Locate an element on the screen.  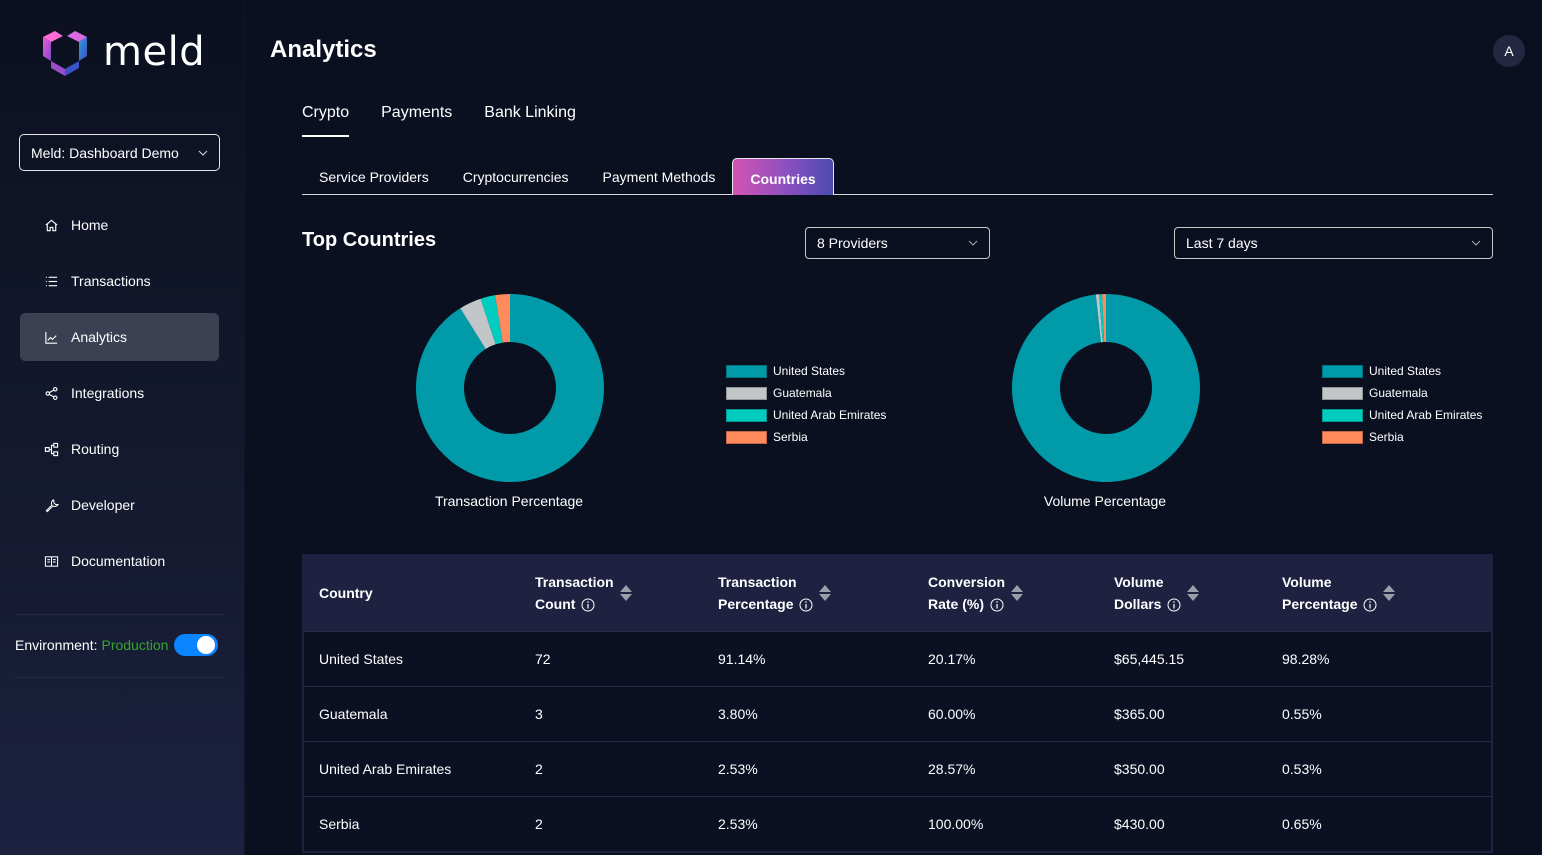
sidebar-item-analytics: Analytics is located at coordinates (119, 337).